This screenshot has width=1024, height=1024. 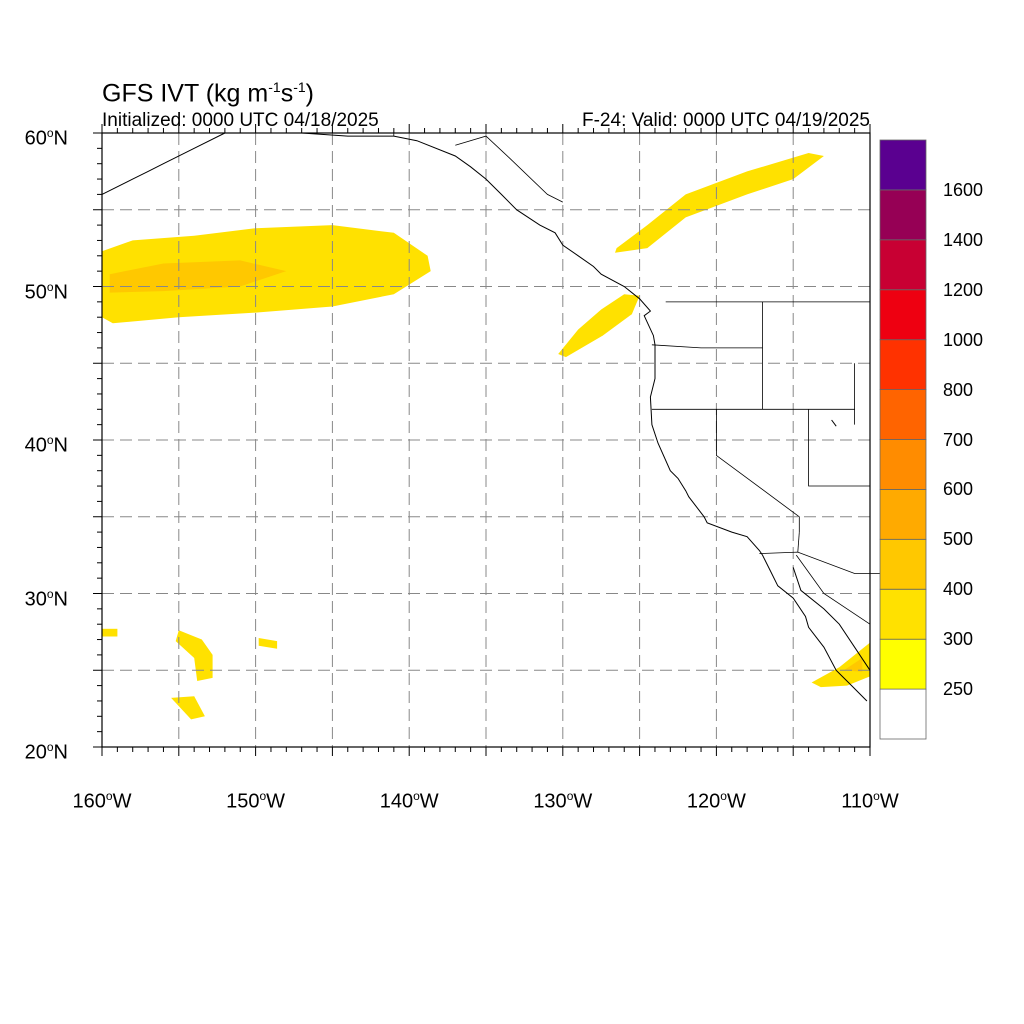 I want to click on valid-time: F-24: Valid: 0000 UTC 04/19/2025, so click(x=726, y=120).